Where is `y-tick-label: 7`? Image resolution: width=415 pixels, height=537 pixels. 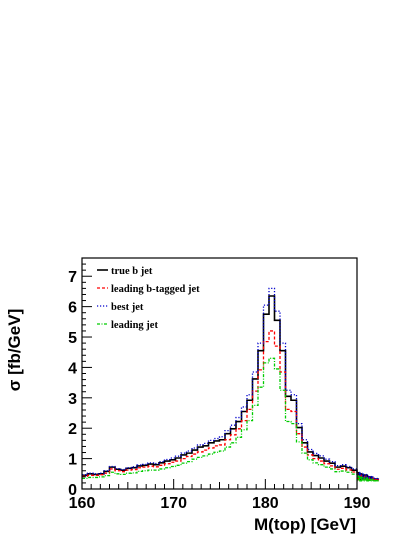
y-tick-label: 7 is located at coordinates (72, 277).